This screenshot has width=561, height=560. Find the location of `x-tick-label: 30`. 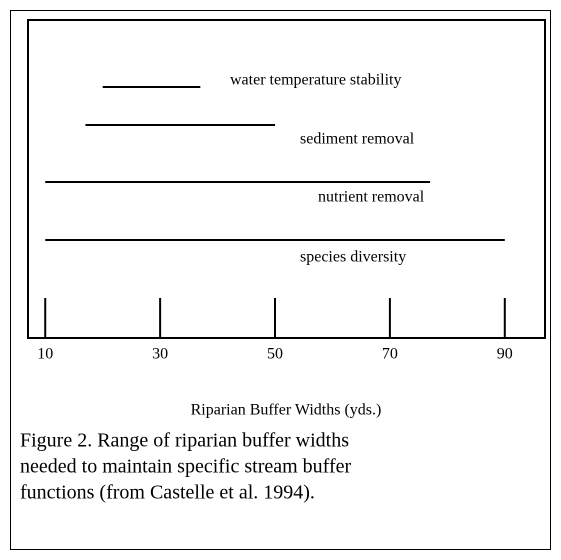

x-tick-label: 30 is located at coordinates (160, 354).